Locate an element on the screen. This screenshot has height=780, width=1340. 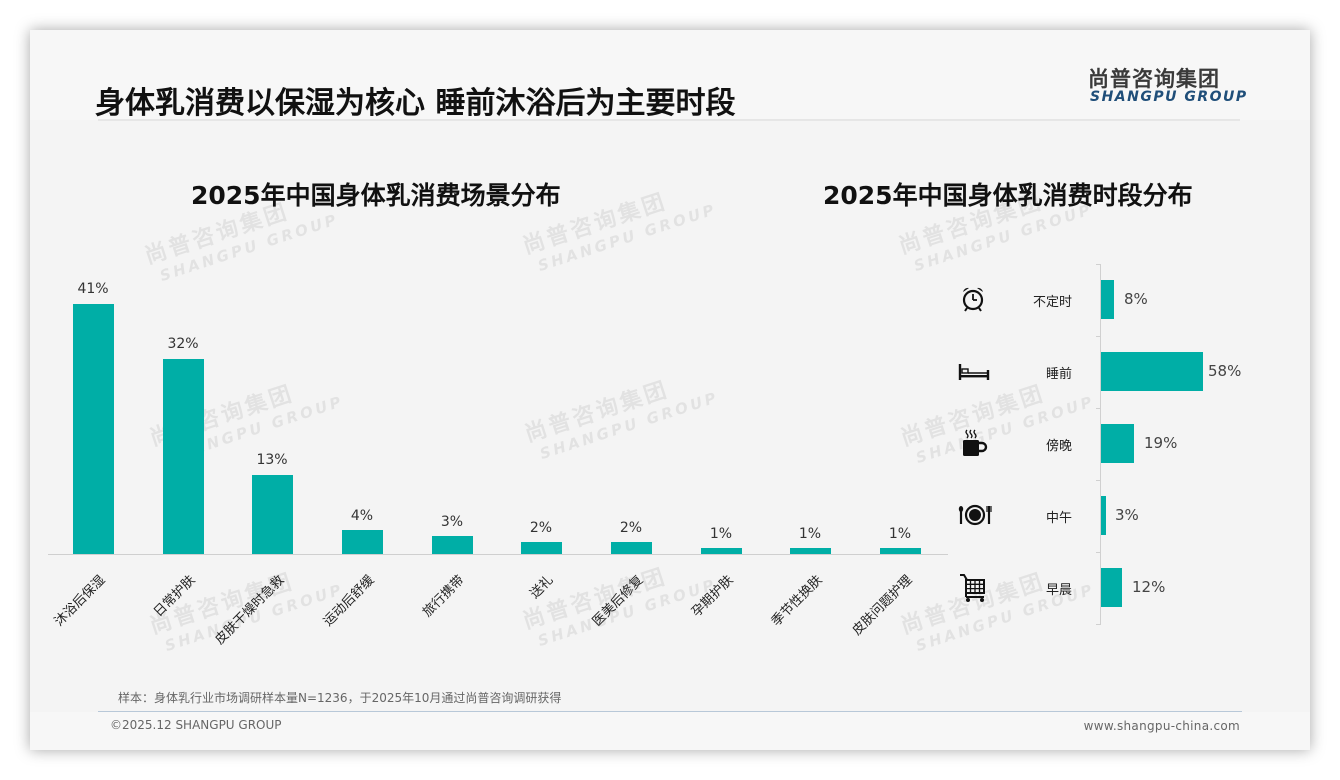
time-row: 傍晚 19% is located at coordinates (1120, 444).